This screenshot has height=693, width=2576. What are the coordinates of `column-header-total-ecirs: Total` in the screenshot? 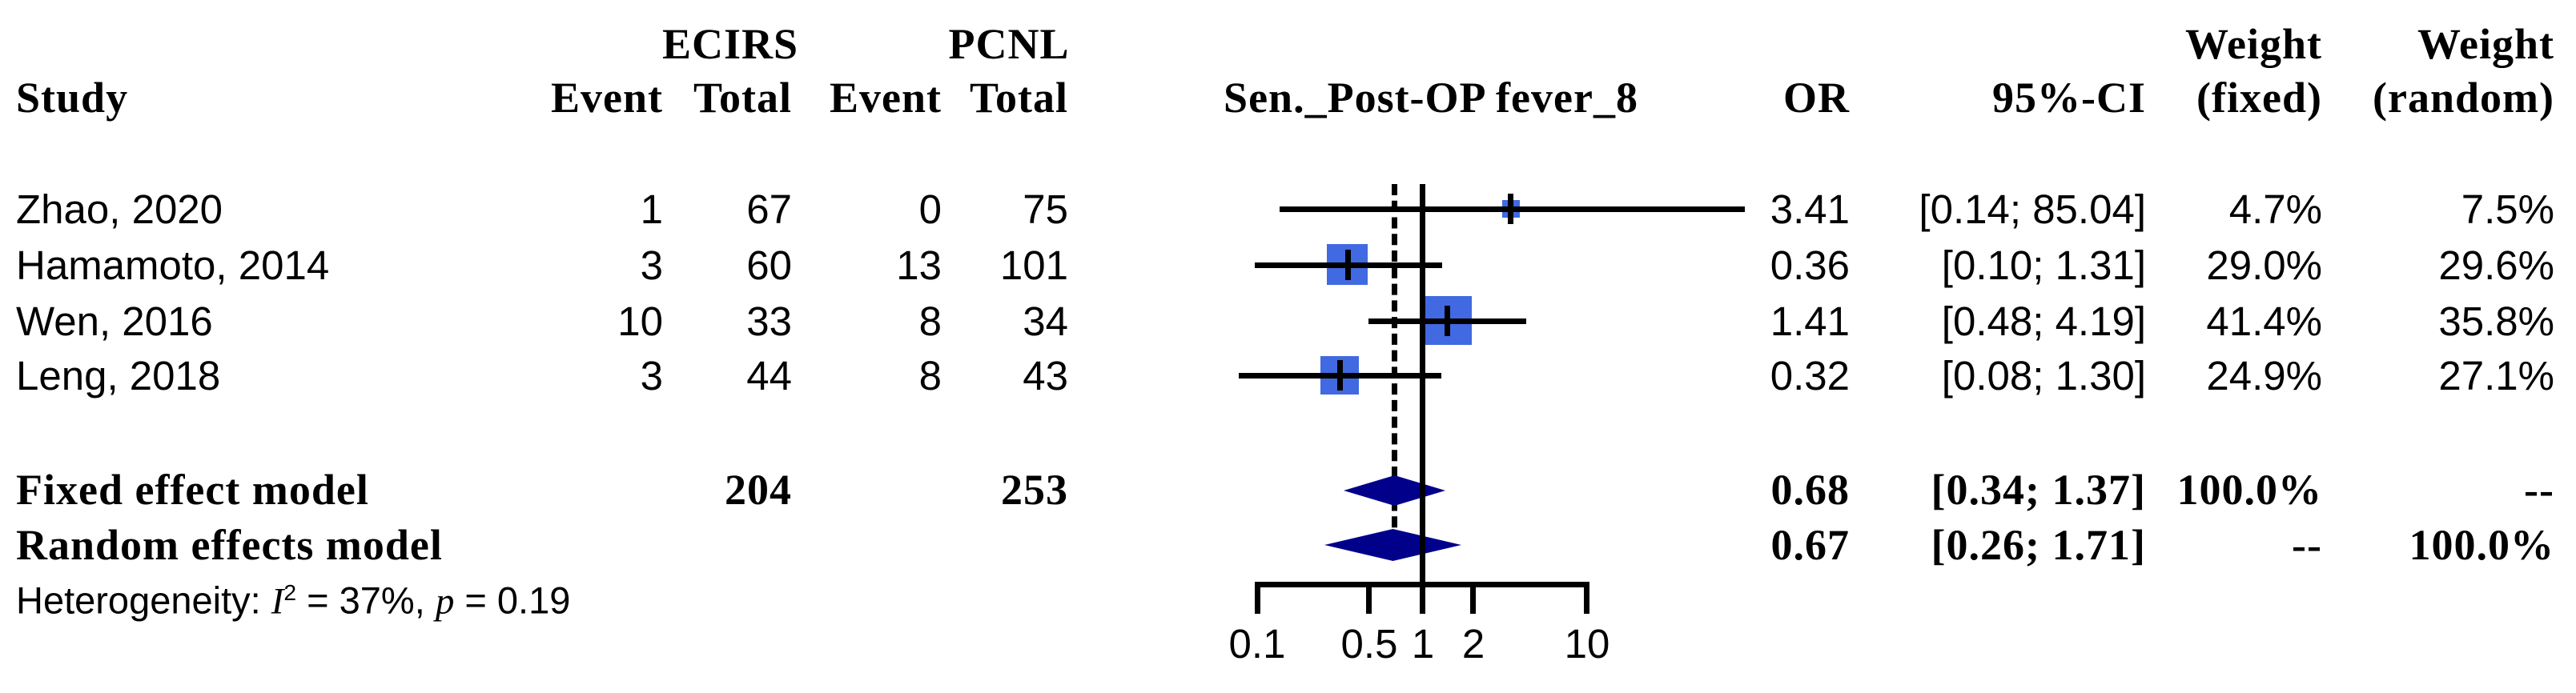 It's located at (742, 98).